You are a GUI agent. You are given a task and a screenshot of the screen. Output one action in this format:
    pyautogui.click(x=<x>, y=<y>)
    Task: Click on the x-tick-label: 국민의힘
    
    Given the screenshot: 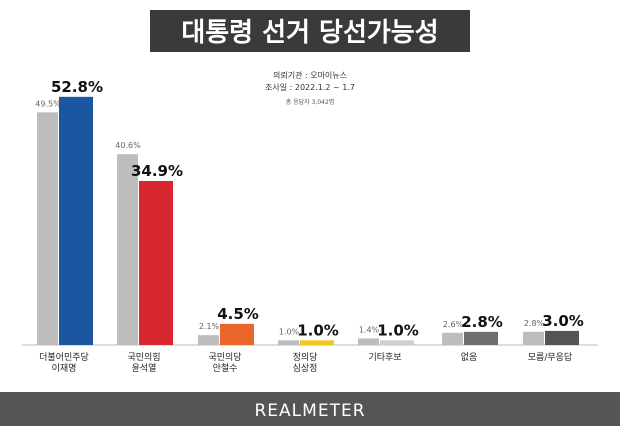 What is the action you would take?
    pyautogui.click(x=143, y=357)
    